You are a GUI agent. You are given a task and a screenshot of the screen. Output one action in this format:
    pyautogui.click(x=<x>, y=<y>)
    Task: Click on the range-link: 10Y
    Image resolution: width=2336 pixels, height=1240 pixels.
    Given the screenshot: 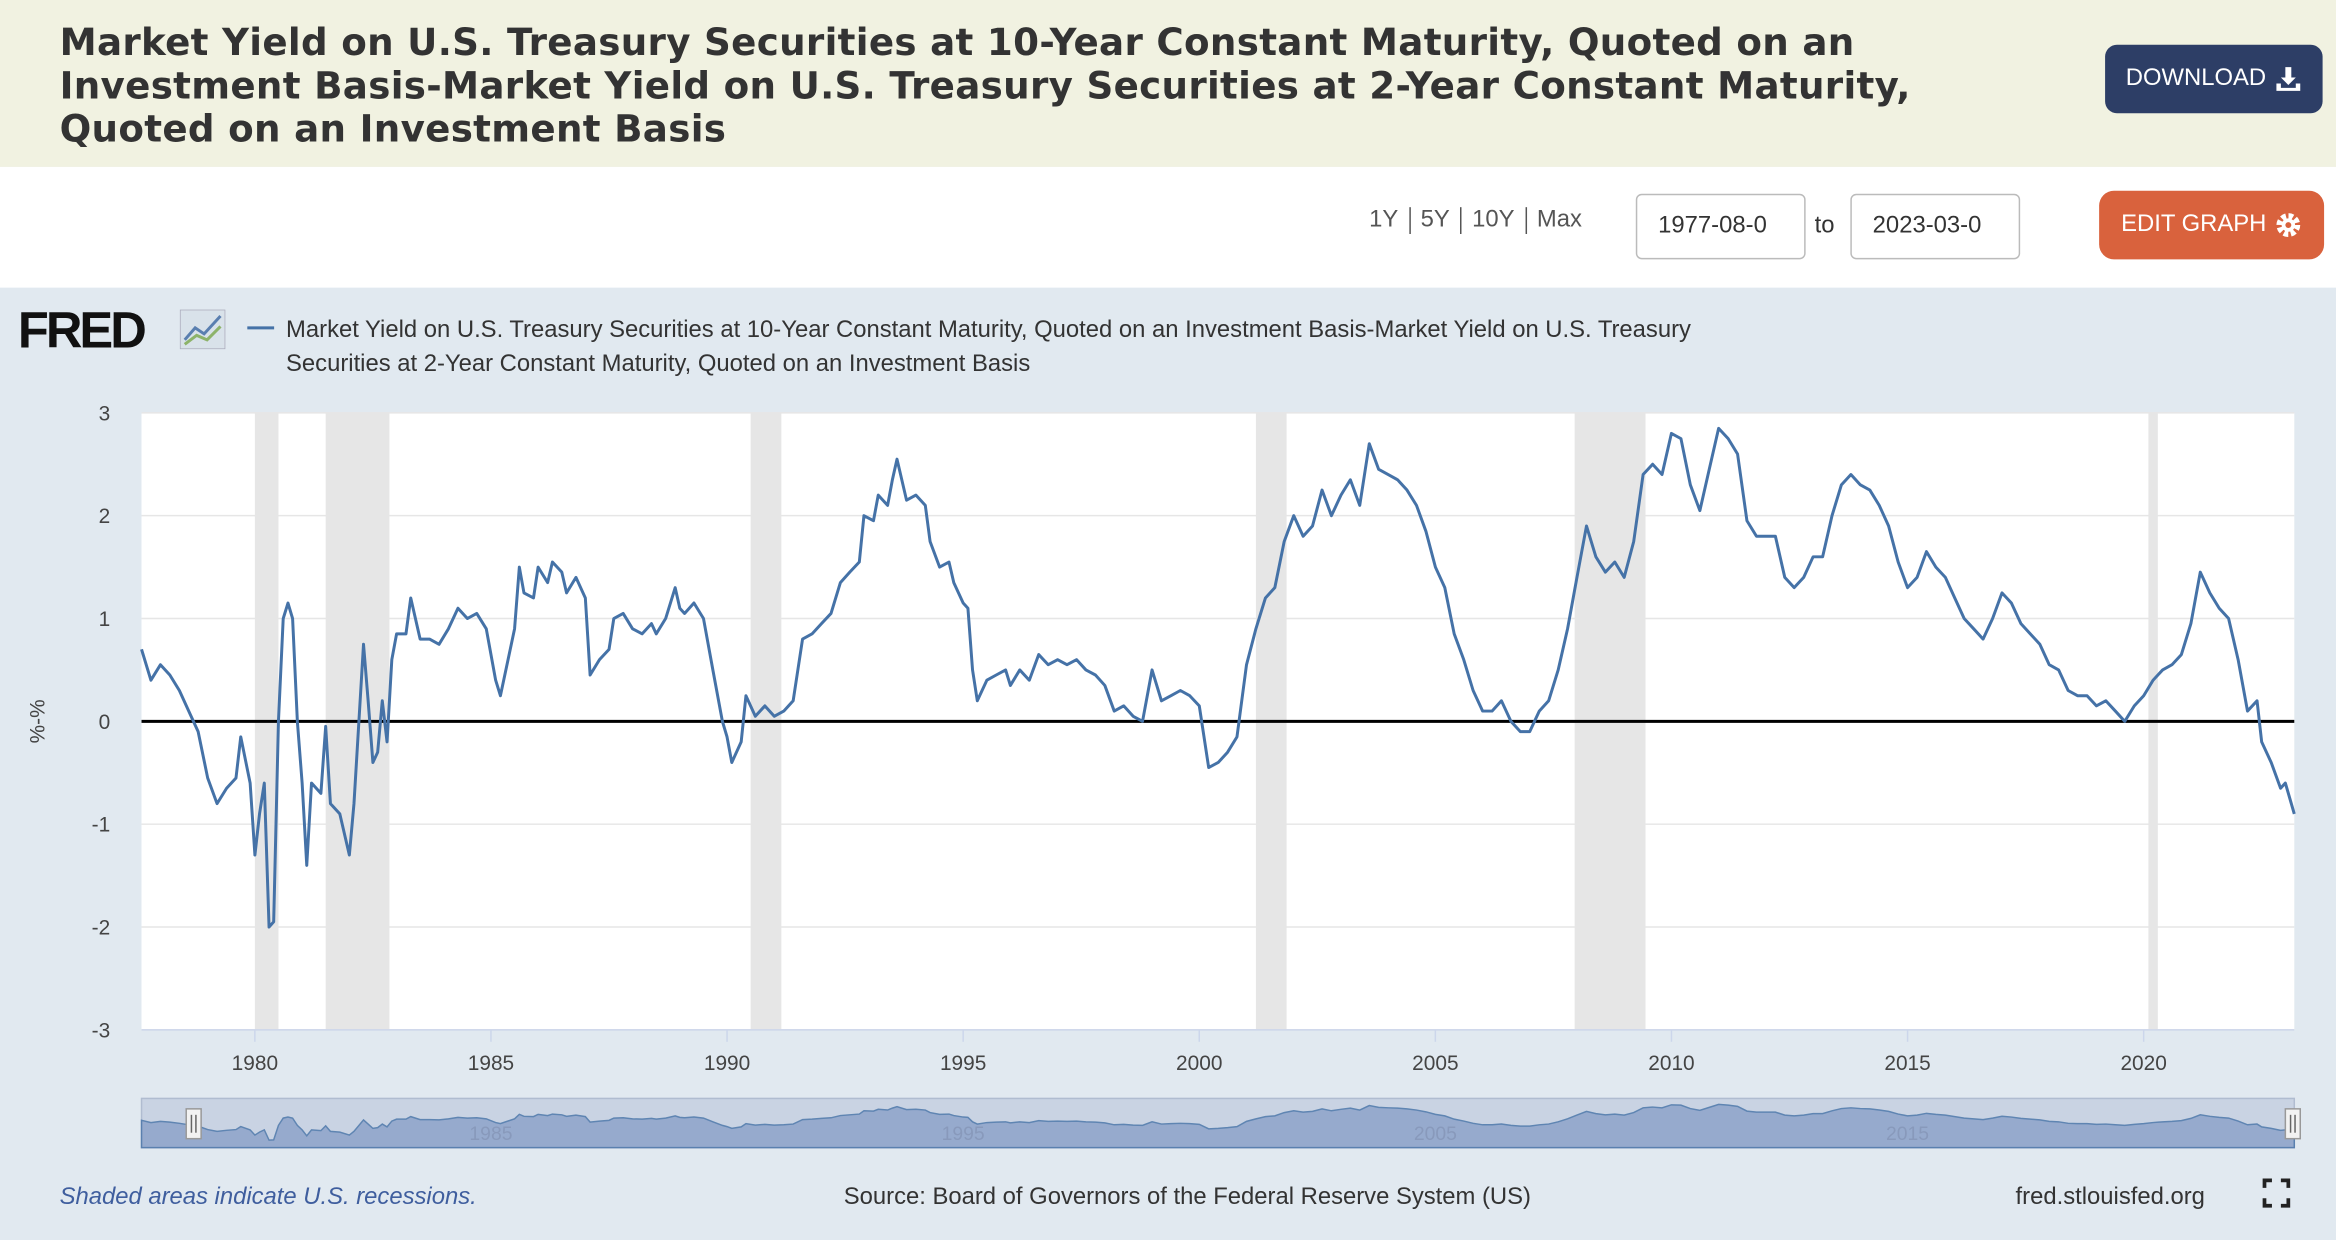 What is the action you would take?
    pyautogui.click(x=1492, y=220)
    